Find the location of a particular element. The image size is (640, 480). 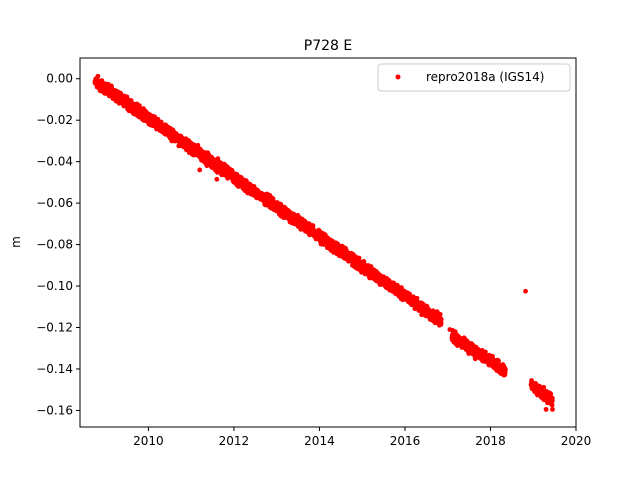

x-tick-label: 2020 is located at coordinates (576, 441).